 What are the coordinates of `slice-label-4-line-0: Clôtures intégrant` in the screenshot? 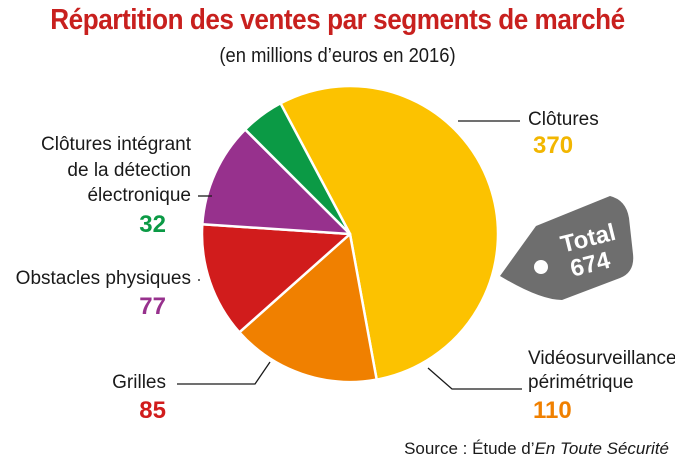 It's located at (116, 144).